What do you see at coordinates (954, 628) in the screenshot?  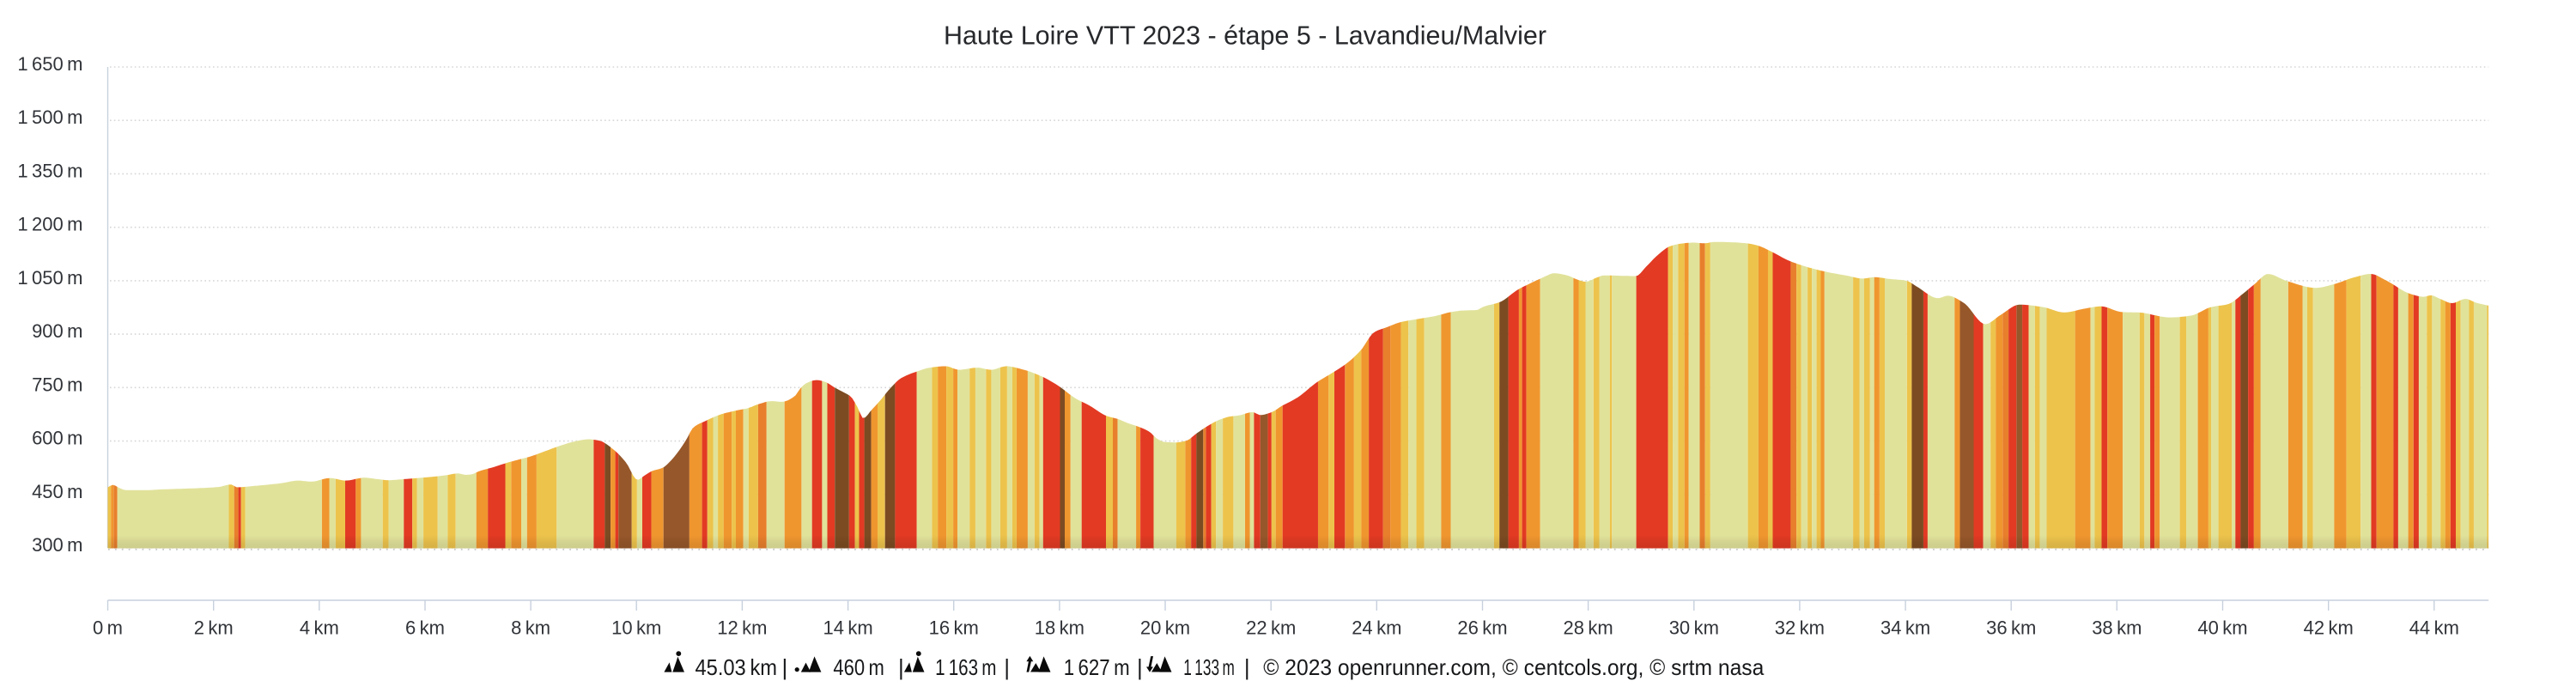 I see `svg-text: 16 km` at bounding box center [954, 628].